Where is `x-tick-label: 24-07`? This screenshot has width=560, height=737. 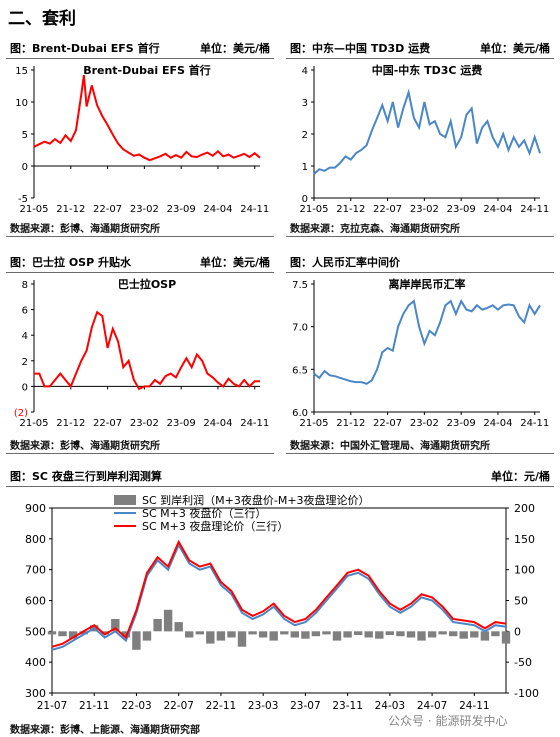 x-tick-label: 24-07 is located at coordinates (432, 706).